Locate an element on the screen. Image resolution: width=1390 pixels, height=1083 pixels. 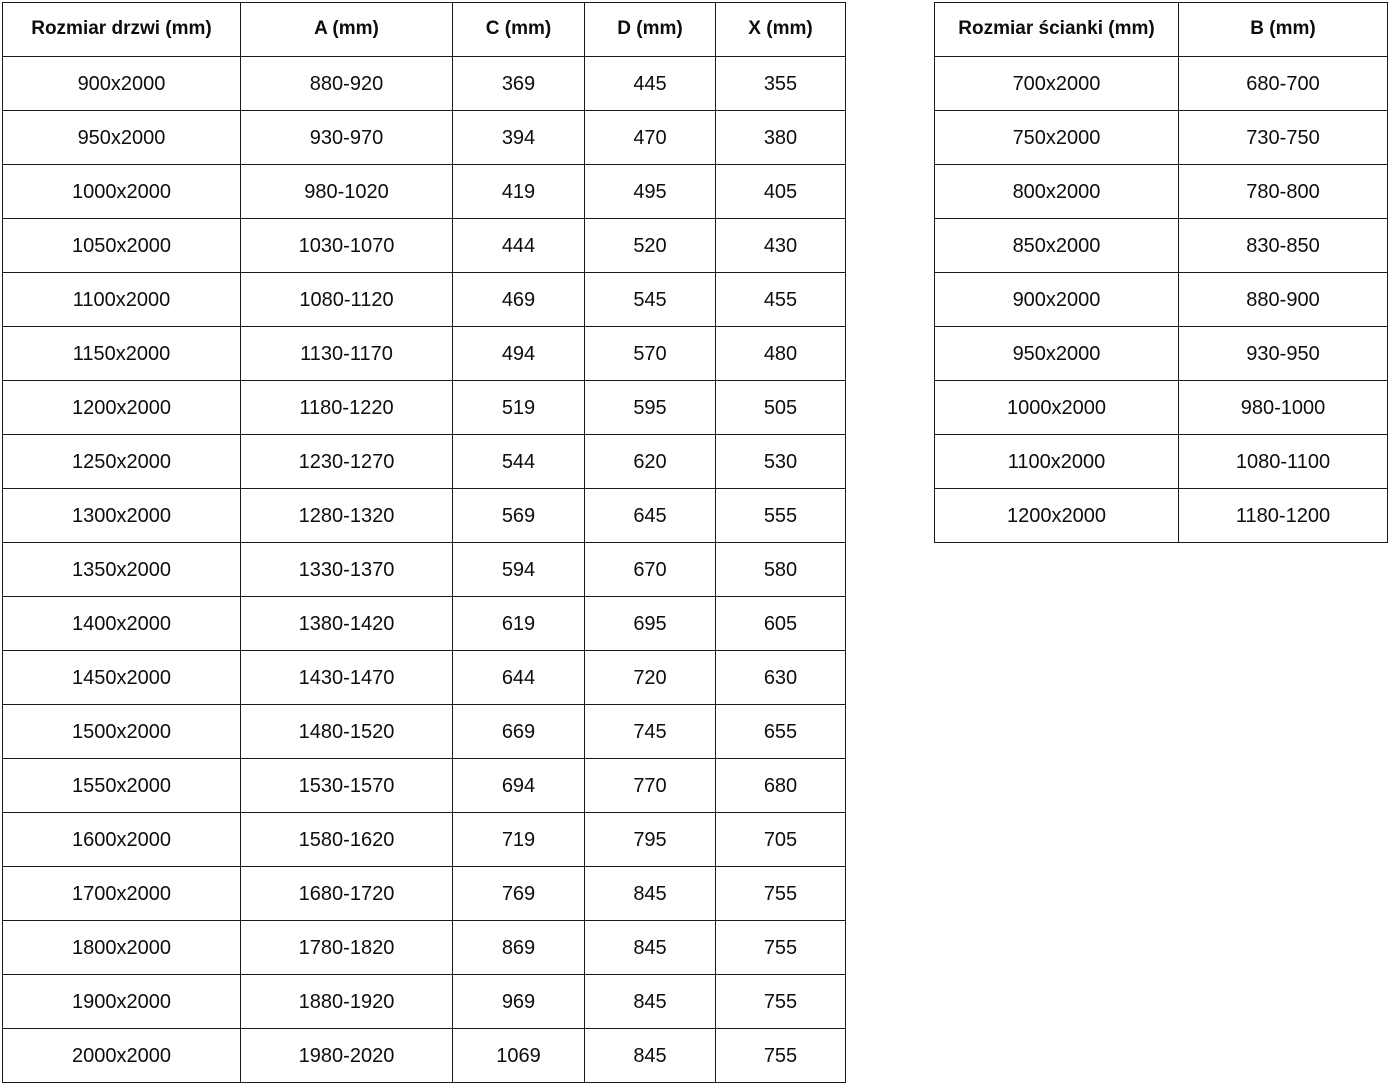
cell-door-size: 1250x2000 is located at coordinates (121, 461).